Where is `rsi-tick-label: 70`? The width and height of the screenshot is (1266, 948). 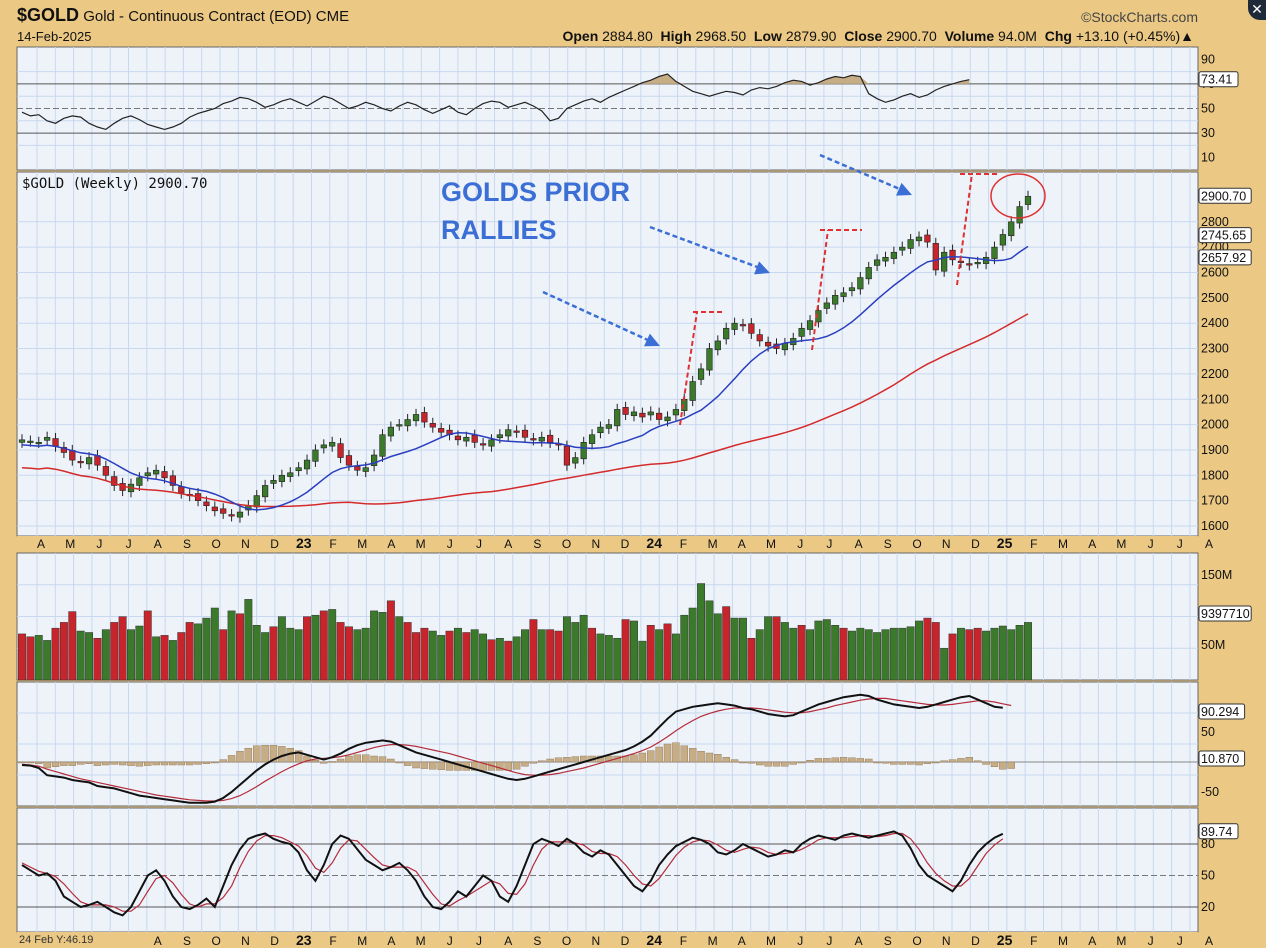
rsi-tick-label: 70 is located at coordinates (1208, 84).